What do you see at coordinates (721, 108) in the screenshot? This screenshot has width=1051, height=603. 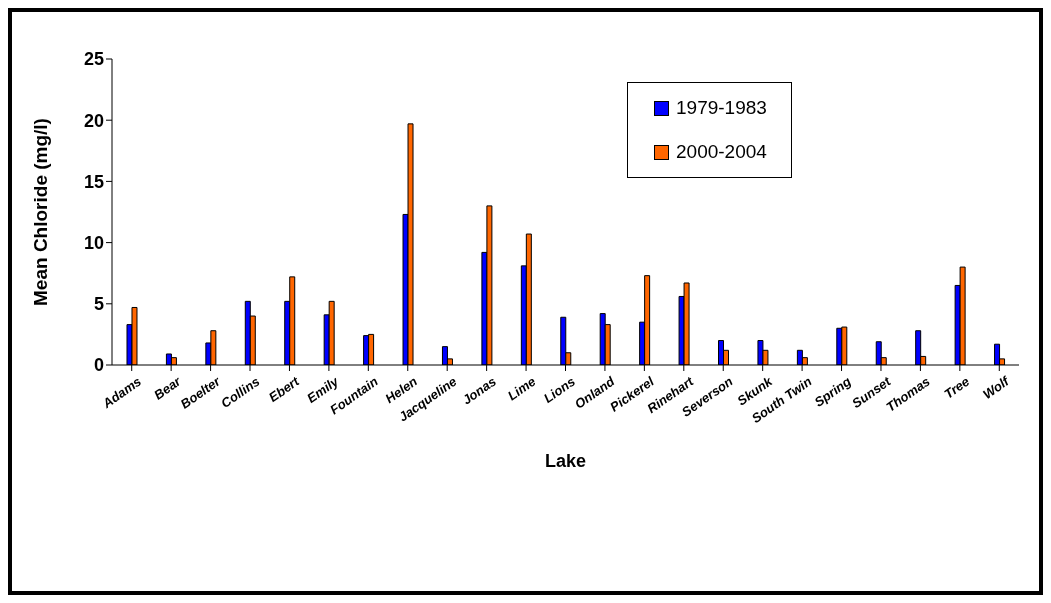 I see `legend-label: 1979-1983` at bounding box center [721, 108].